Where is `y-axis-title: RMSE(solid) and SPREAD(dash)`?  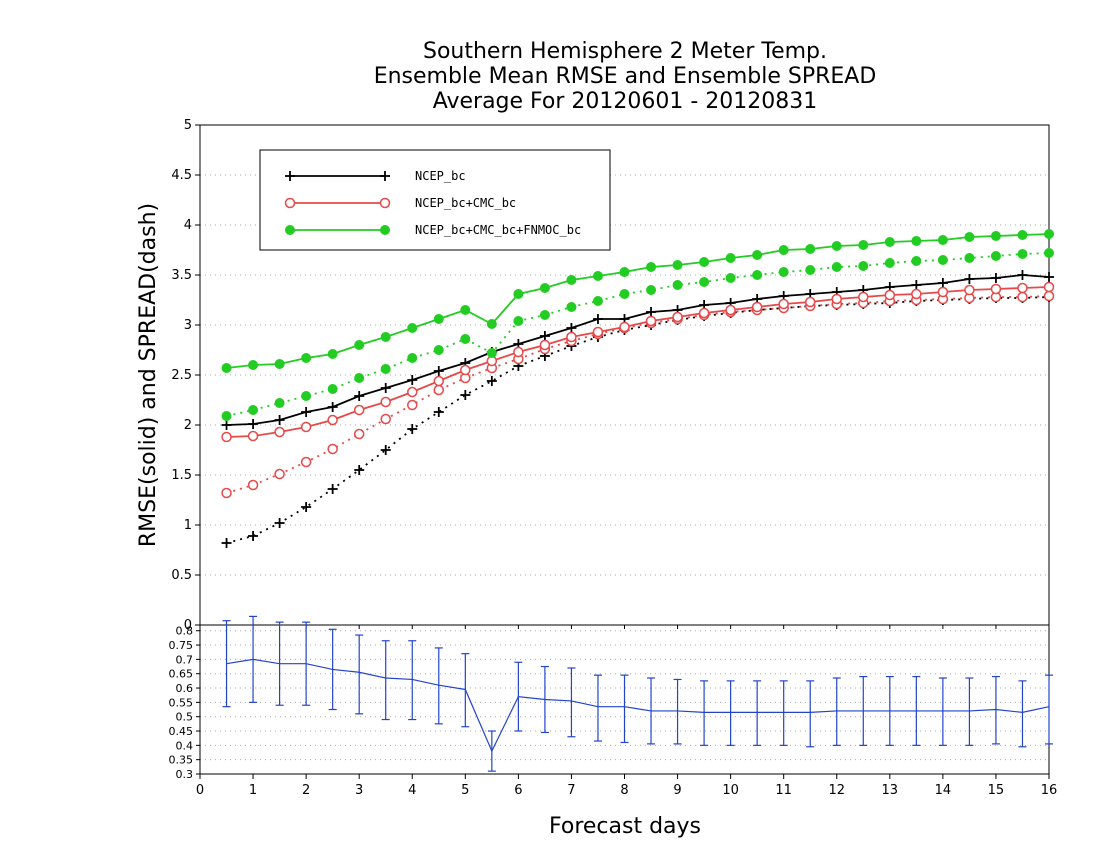 y-axis-title: RMSE(solid) and SPREAD(dash) is located at coordinates (148, 375).